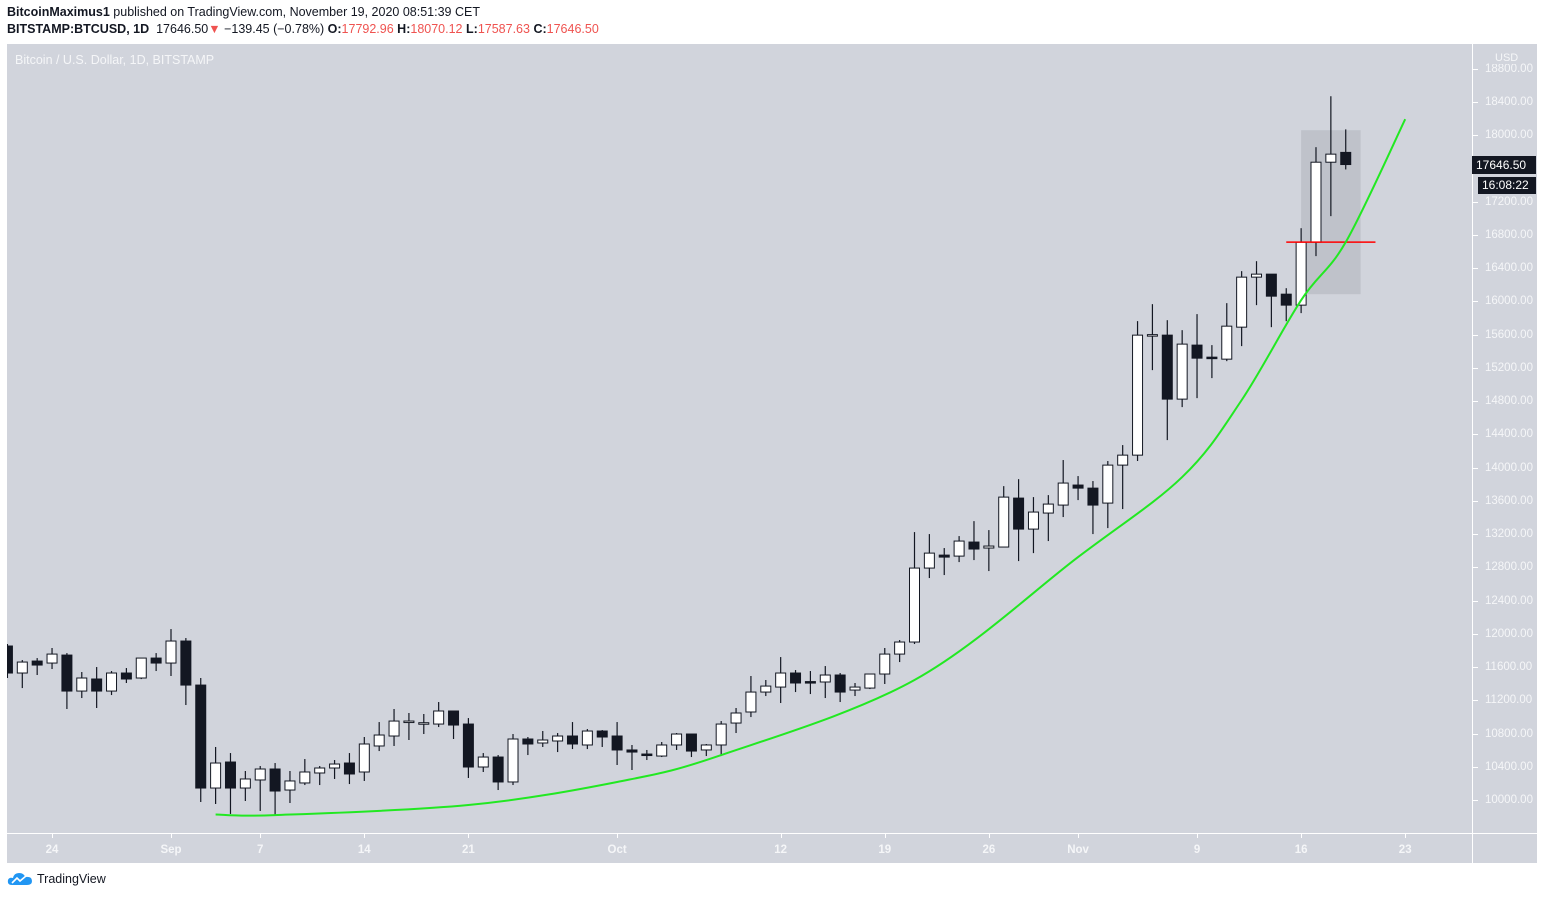 This screenshot has width=1544, height=900. Describe the element at coordinates (1509, 68) in the screenshot. I see `price-tick-label: 18800.00` at that location.